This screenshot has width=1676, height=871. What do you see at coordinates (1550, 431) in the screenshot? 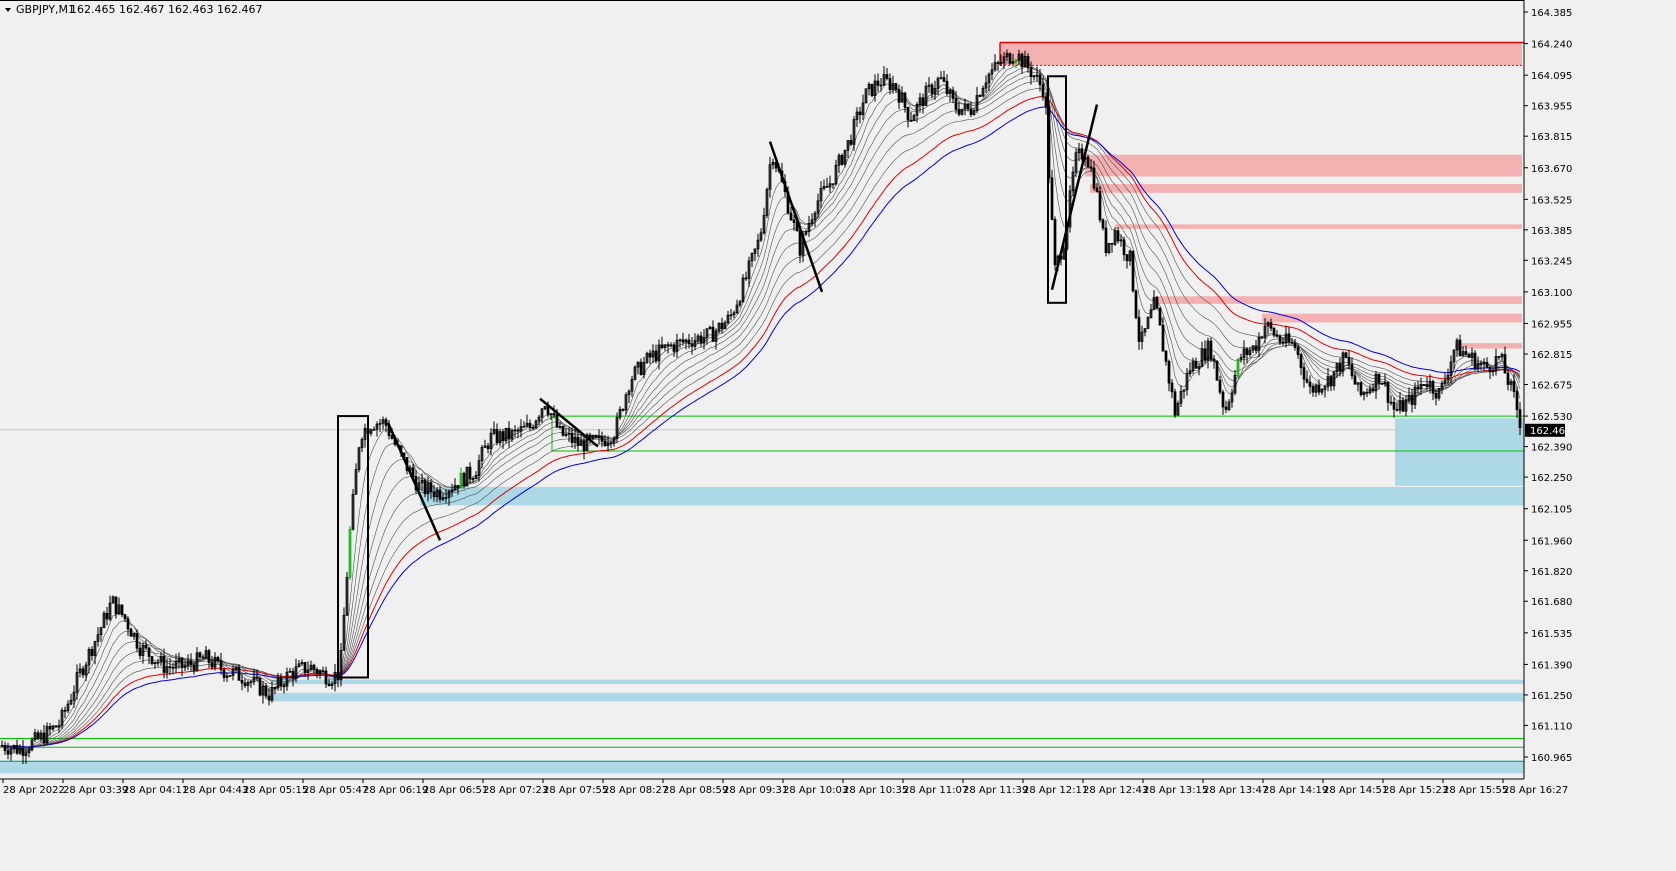
I see `svg-text: 162.467` at bounding box center [1550, 431].